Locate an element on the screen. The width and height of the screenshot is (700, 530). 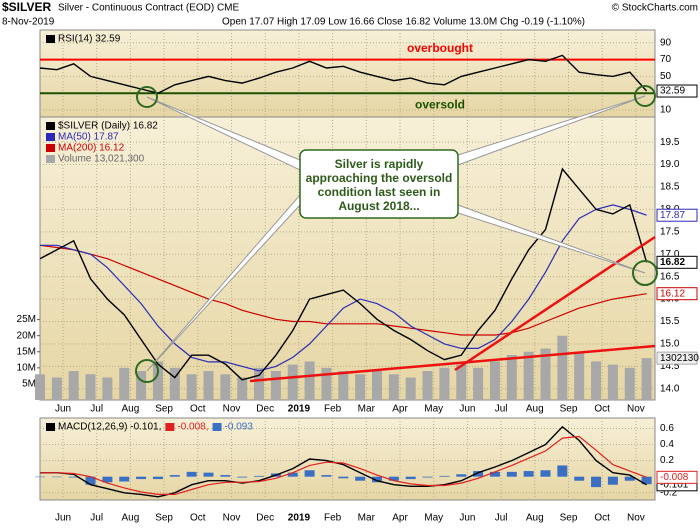
callout-box is located at coordinates (379, 184).